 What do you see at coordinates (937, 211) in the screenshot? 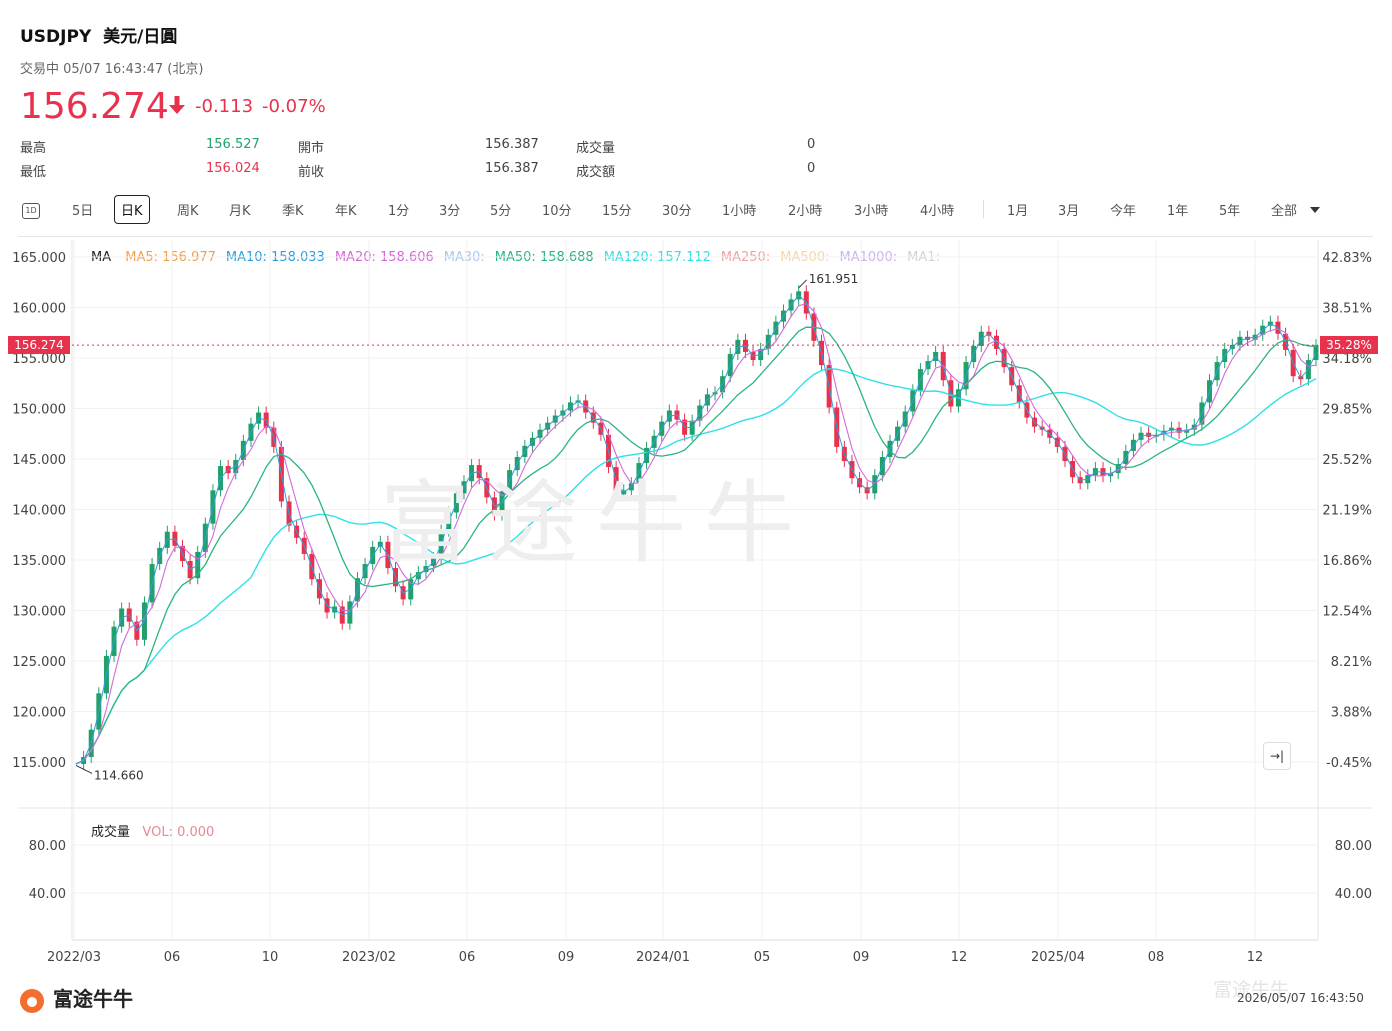
I see `tab-15: 4小時` at bounding box center [937, 211].